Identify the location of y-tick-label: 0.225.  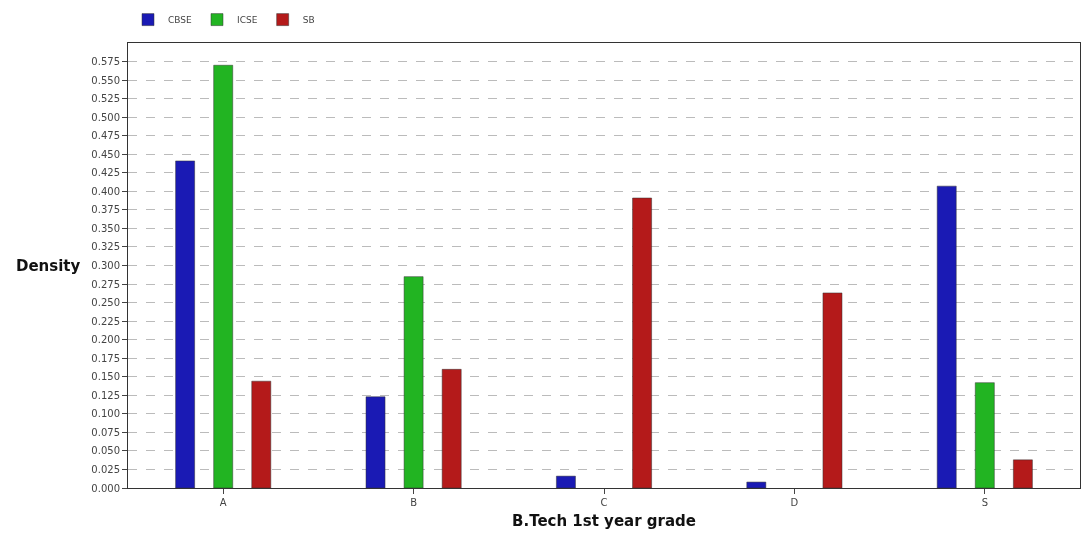
(105, 321).